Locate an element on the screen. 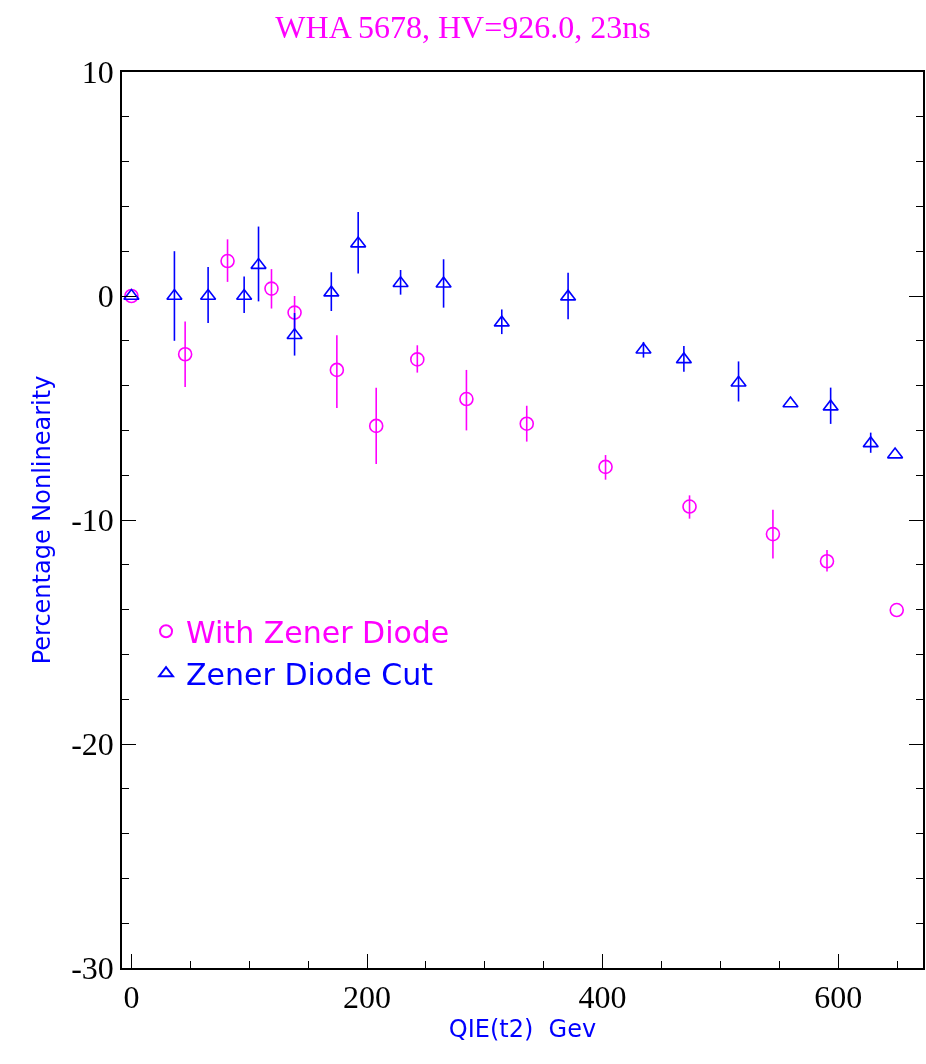  x-tick-label: 200 is located at coordinates (367, 997).